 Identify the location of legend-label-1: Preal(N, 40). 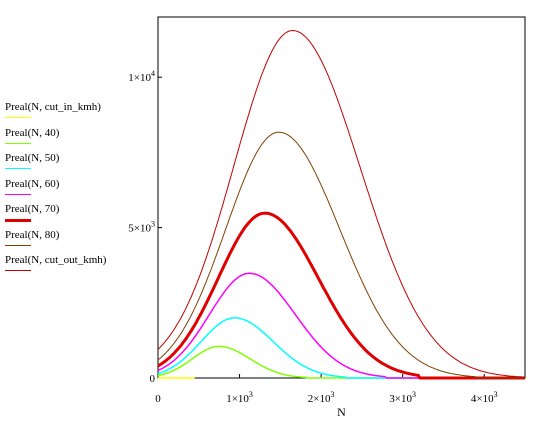
(32, 132).